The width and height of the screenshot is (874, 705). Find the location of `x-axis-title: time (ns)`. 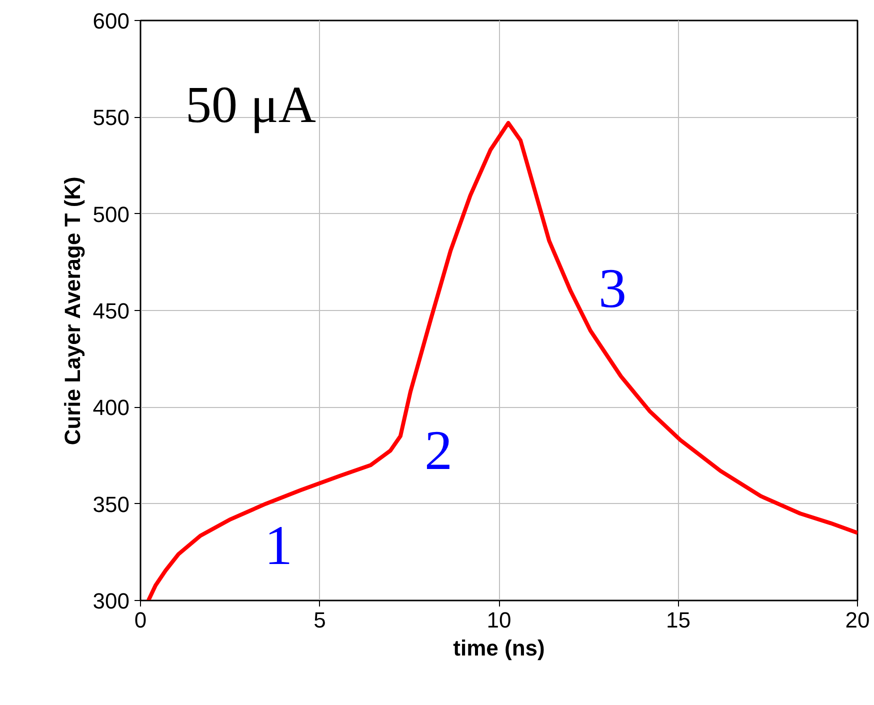

x-axis-title: time (ns) is located at coordinates (499, 648).